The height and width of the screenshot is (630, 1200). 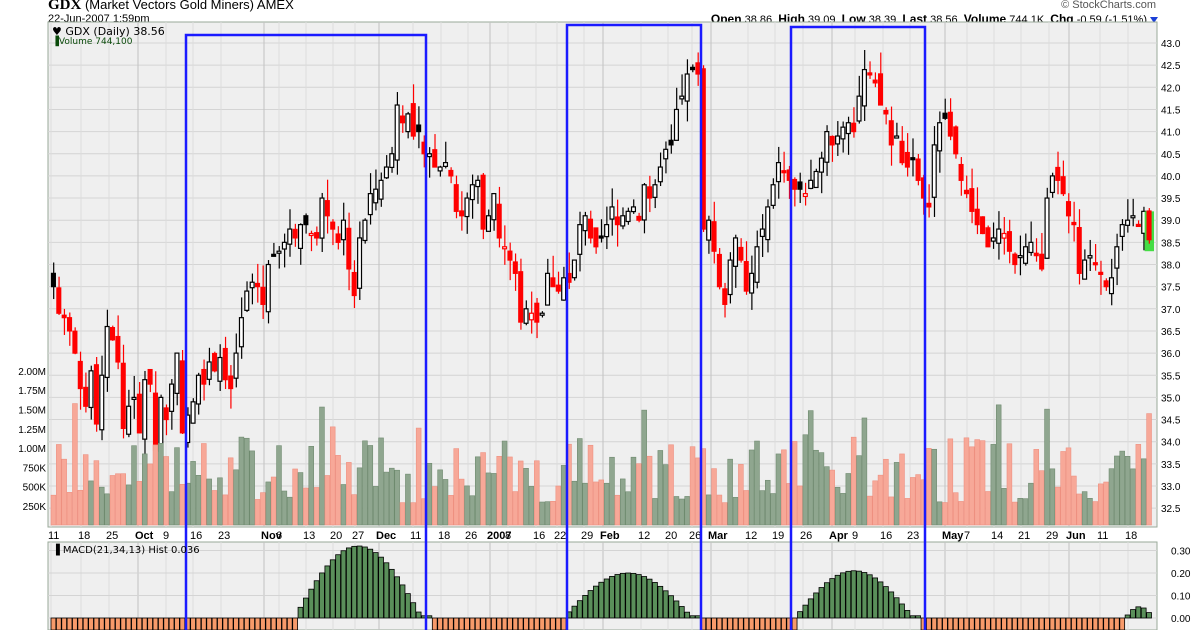 I want to click on price-tick: 32.5, so click(x=1171, y=509).